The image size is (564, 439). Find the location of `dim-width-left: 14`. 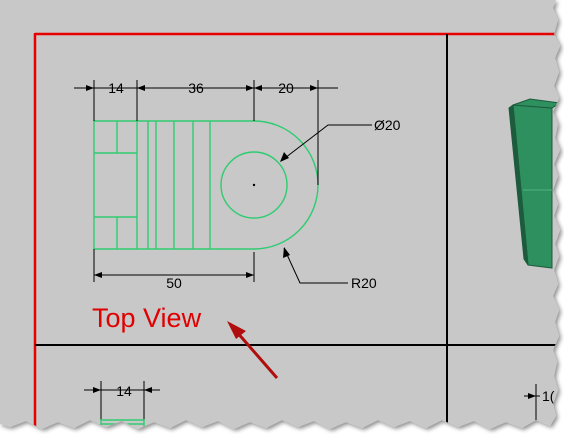

dim-width-left: 14 is located at coordinates (116, 88).